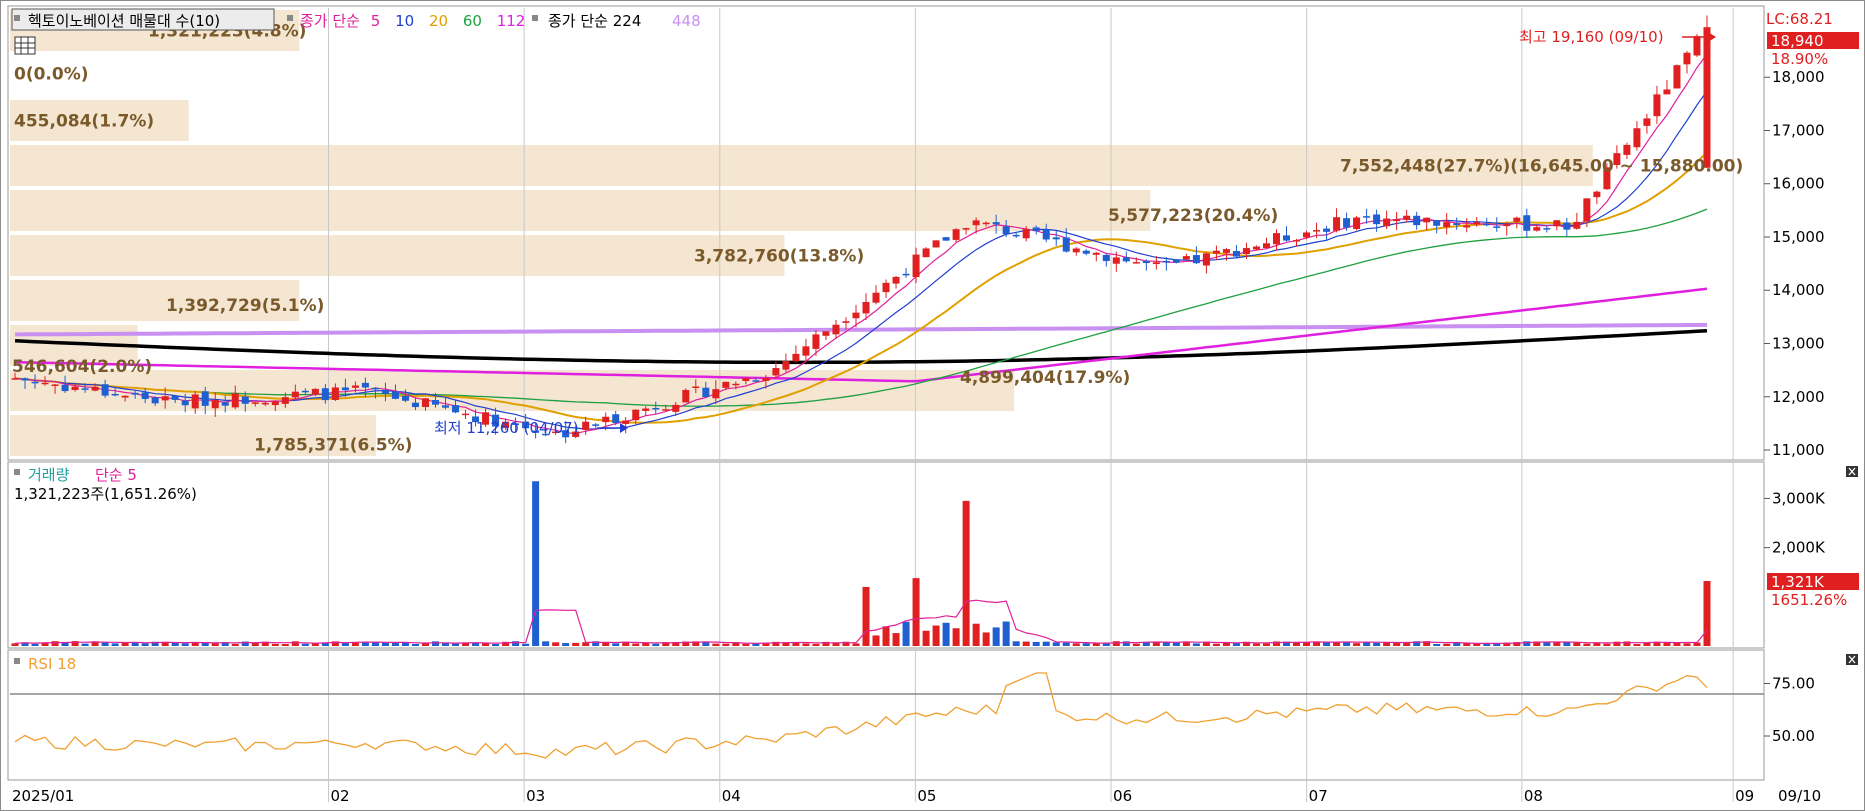 The height and width of the screenshot is (811, 1865). What do you see at coordinates (472, 21) in the screenshot?
I see `ma-period-60: 60` at bounding box center [472, 21].